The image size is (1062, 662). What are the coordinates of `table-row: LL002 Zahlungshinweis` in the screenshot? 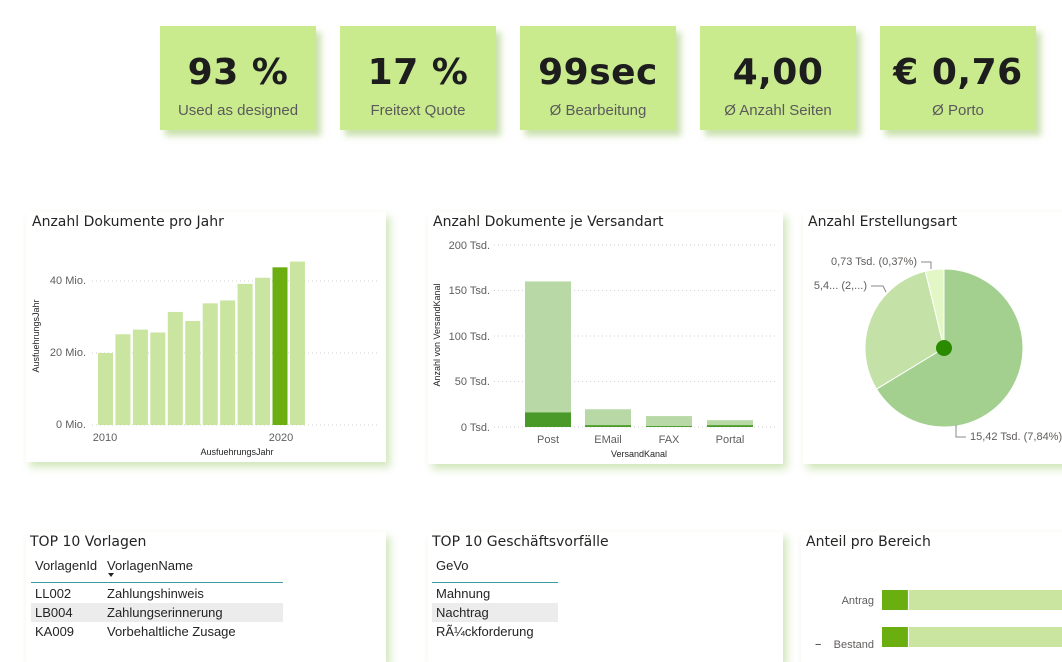 It's located at (157, 593).